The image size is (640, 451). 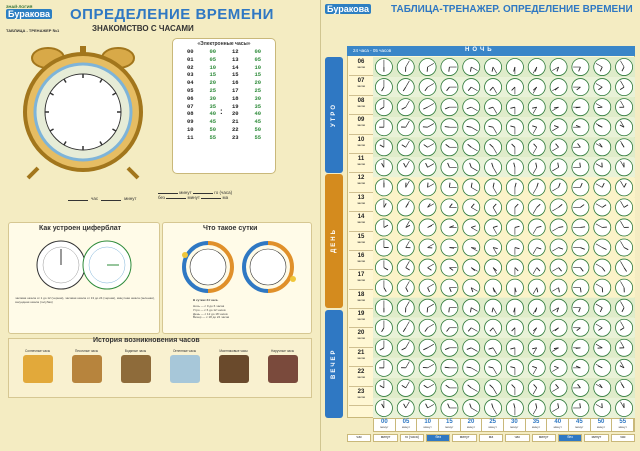 What do you see at coordinates (283, 366) in the screenshot?
I see `history-item: Наручные часы` at bounding box center [283, 366].